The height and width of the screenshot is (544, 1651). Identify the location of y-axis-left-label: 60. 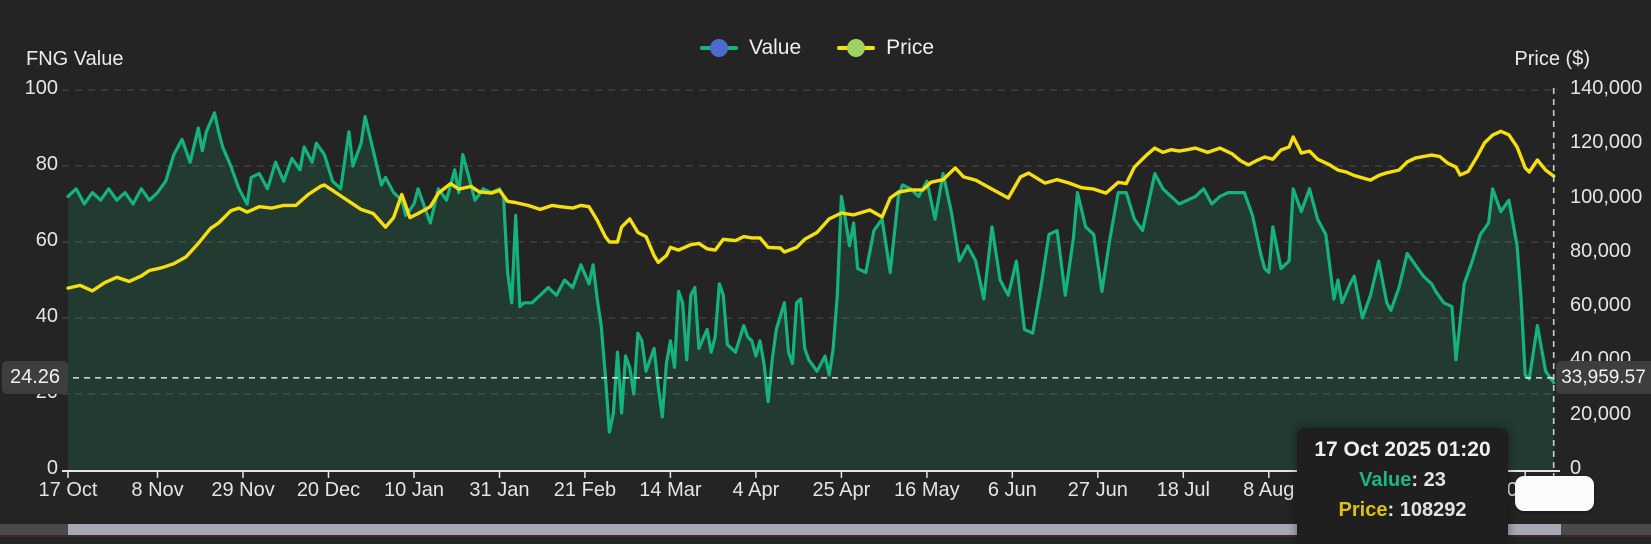
(46, 240).